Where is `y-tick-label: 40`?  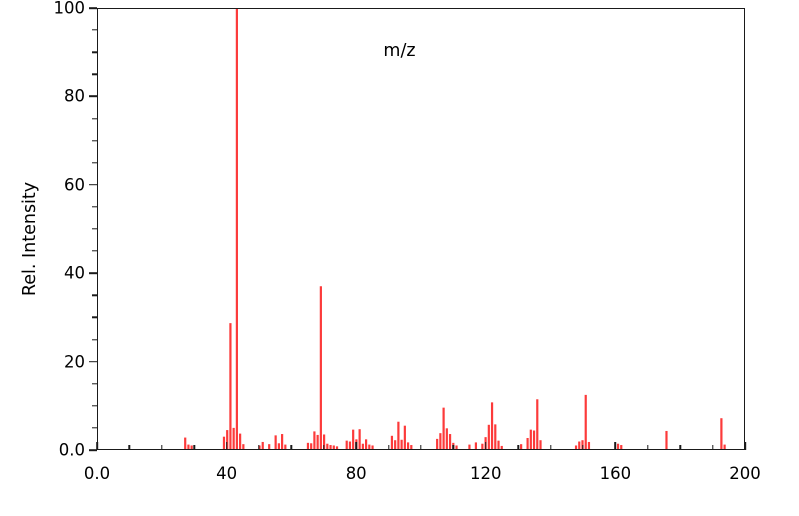
y-tick-label: 40 is located at coordinates (74, 273).